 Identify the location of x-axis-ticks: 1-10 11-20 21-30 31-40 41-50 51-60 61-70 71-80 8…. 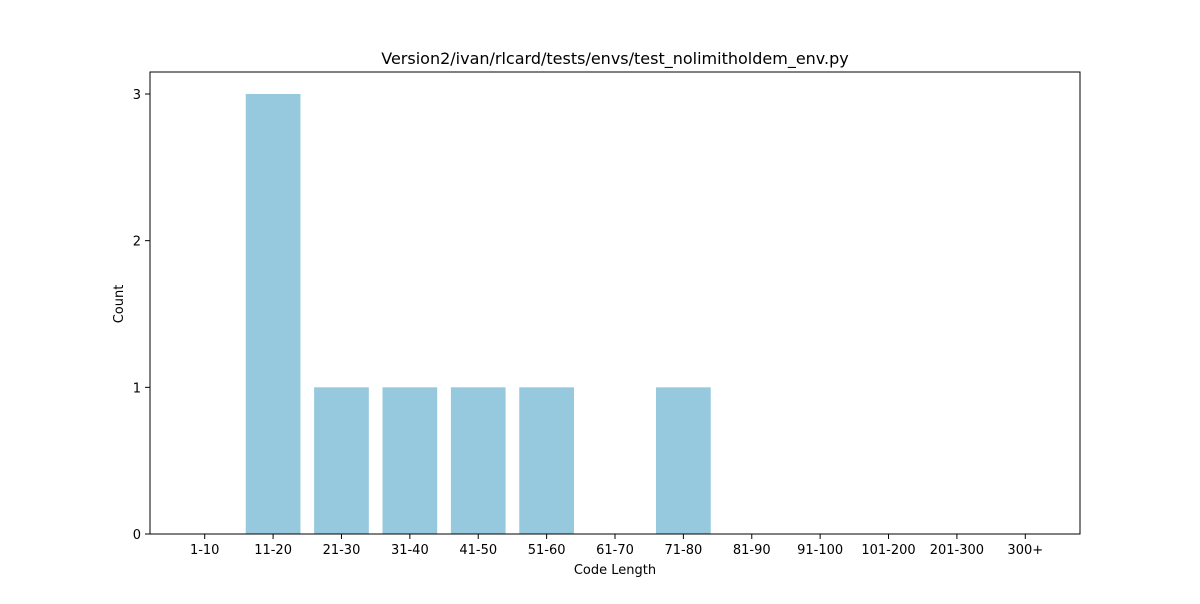
(616, 546).